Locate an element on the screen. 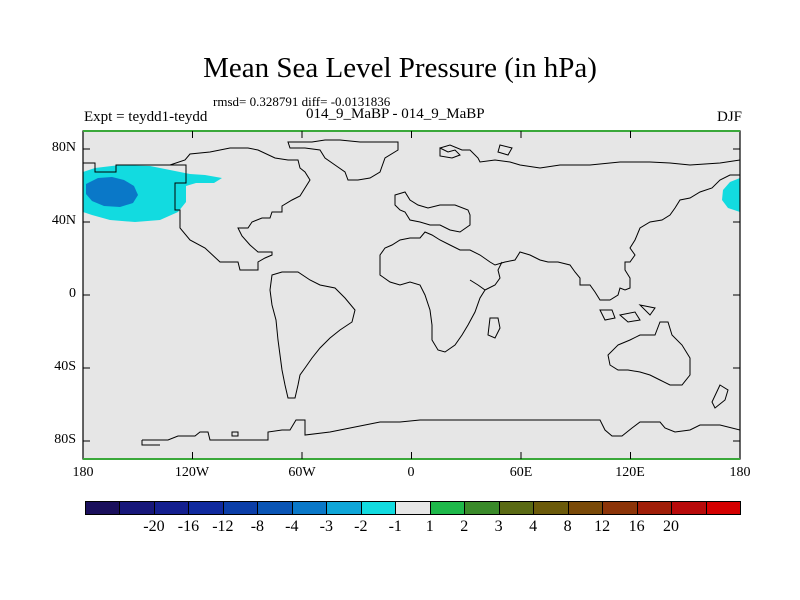 The height and width of the screenshot is (600, 800). colorbar-label: 1 is located at coordinates (429, 526).